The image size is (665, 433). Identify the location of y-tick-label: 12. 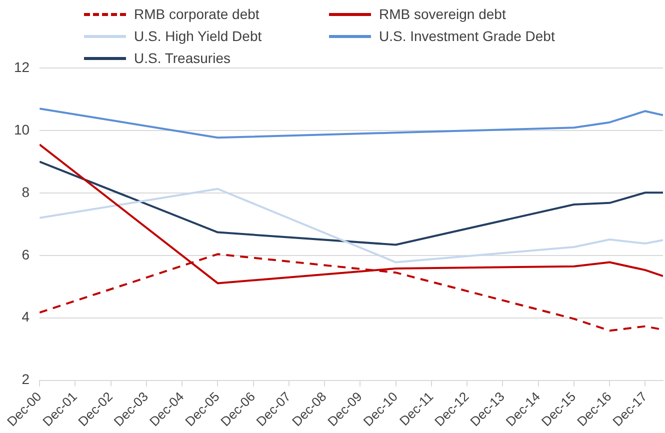
(22, 66).